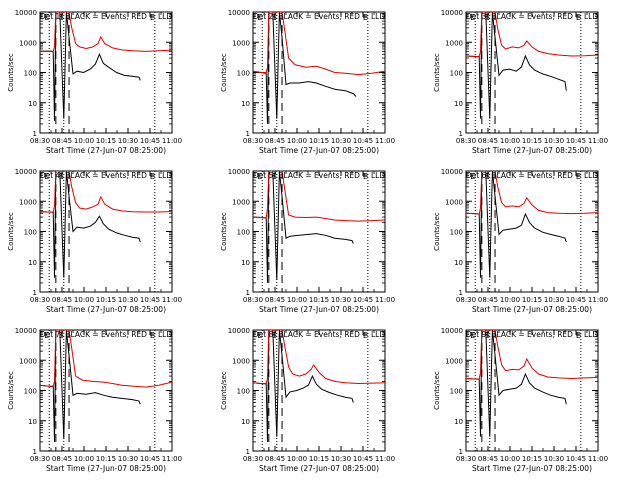  I want to click on panel-title: Det 9f BLACK = Events, RED = LLD, so click(532, 334).